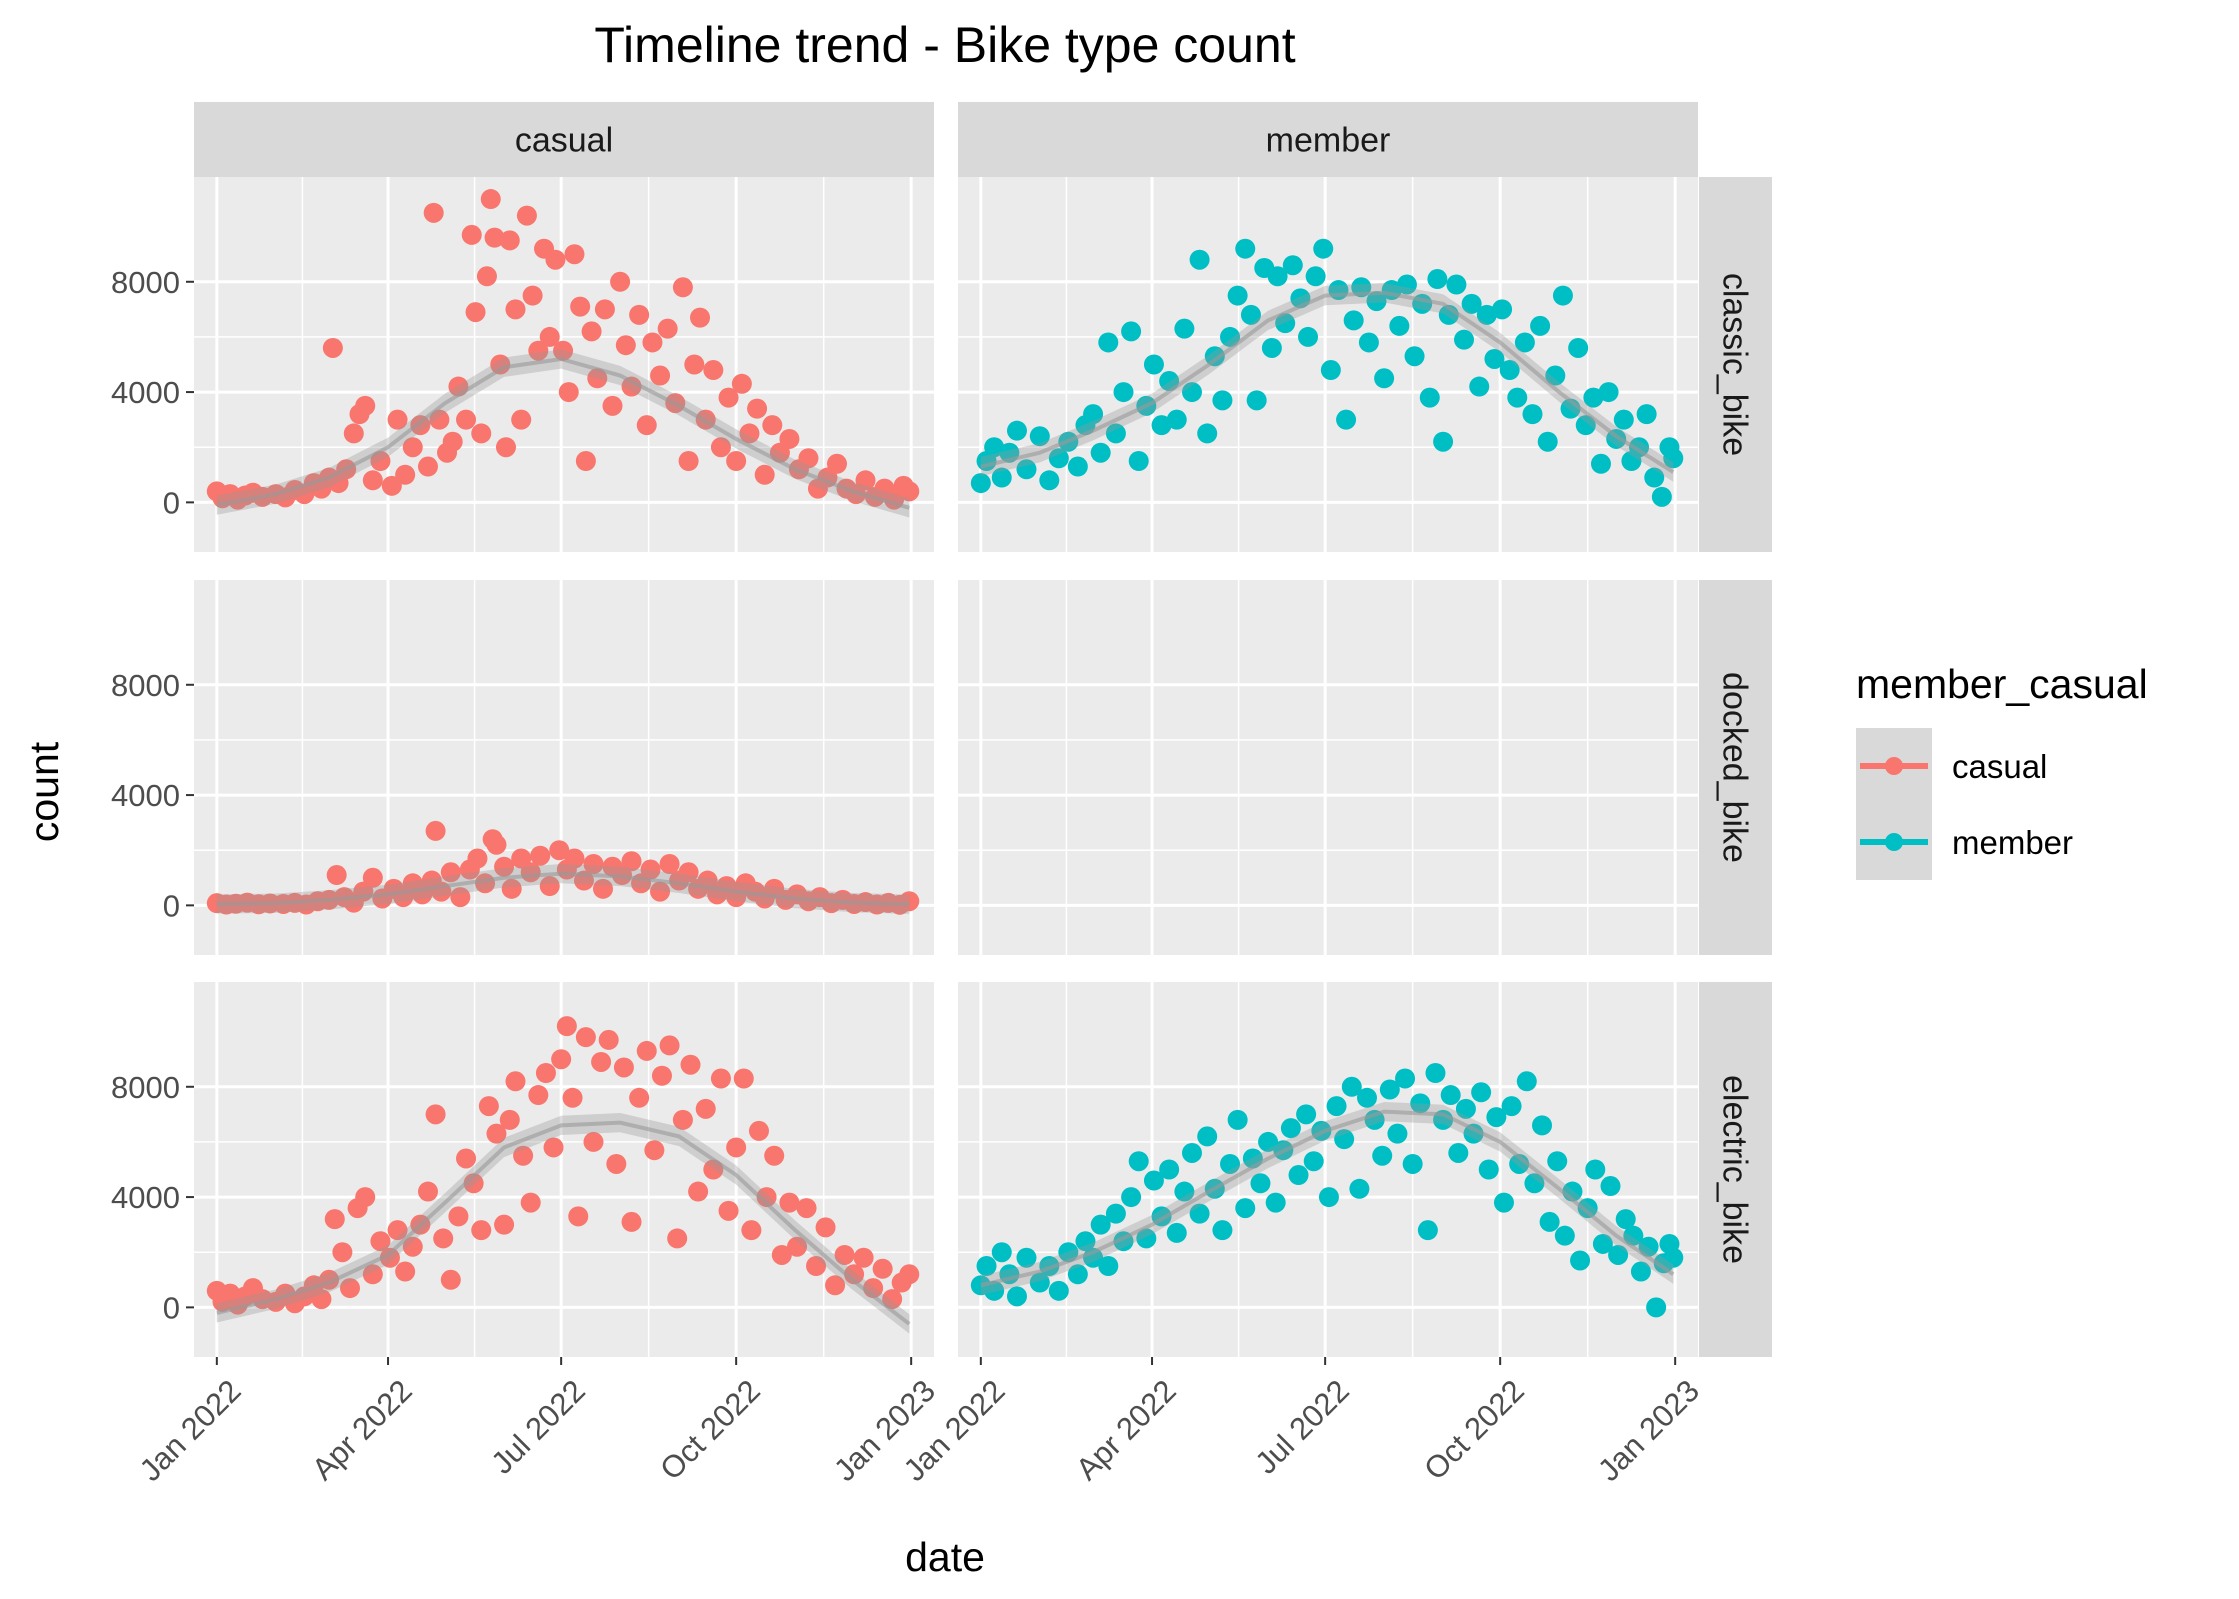  What do you see at coordinates (145, 795) in the screenshot?
I see `y-tick-label: 4000` at bounding box center [145, 795].